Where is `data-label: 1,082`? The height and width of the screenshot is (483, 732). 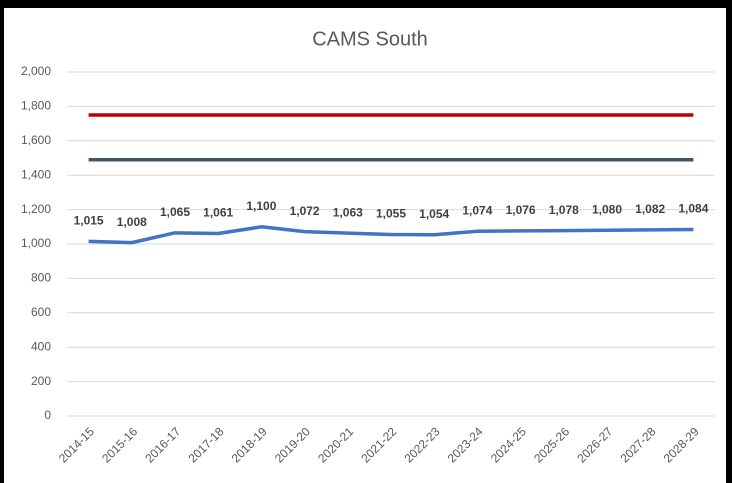
data-label: 1,082 is located at coordinates (650, 209).